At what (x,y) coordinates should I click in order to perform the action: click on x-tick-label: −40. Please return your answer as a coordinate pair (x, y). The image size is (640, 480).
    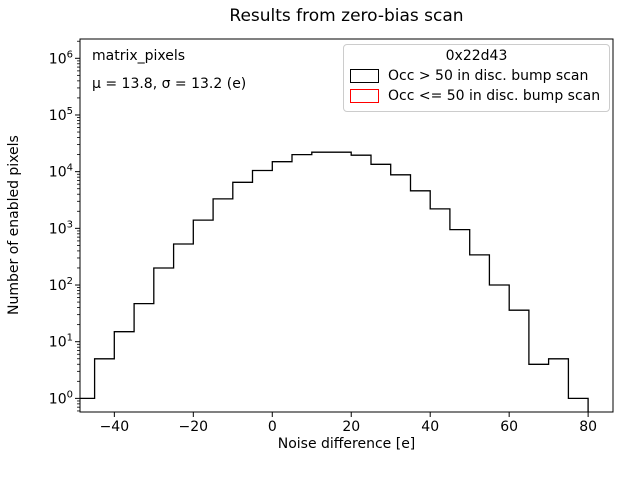
    Looking at the image, I should click on (115, 427).